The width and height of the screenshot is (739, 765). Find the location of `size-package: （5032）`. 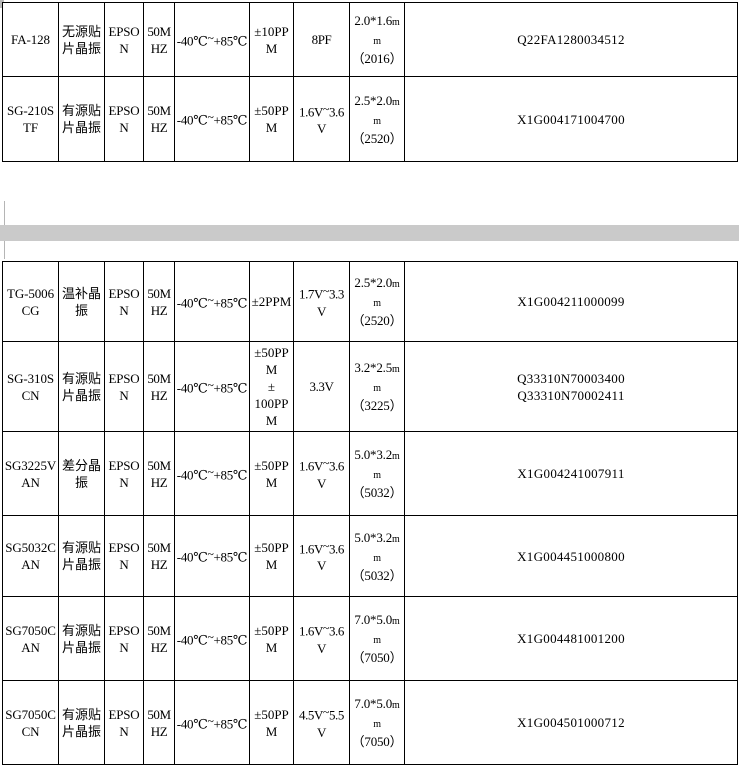

size-package: （5032） is located at coordinates (377, 575).